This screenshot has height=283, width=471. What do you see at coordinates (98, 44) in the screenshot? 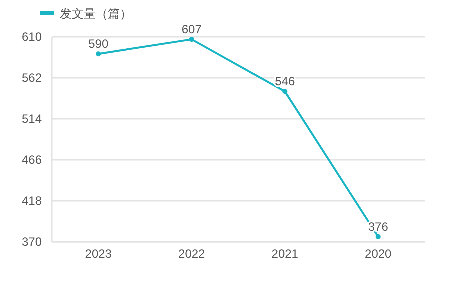
I see `data-label: 590` at bounding box center [98, 44].